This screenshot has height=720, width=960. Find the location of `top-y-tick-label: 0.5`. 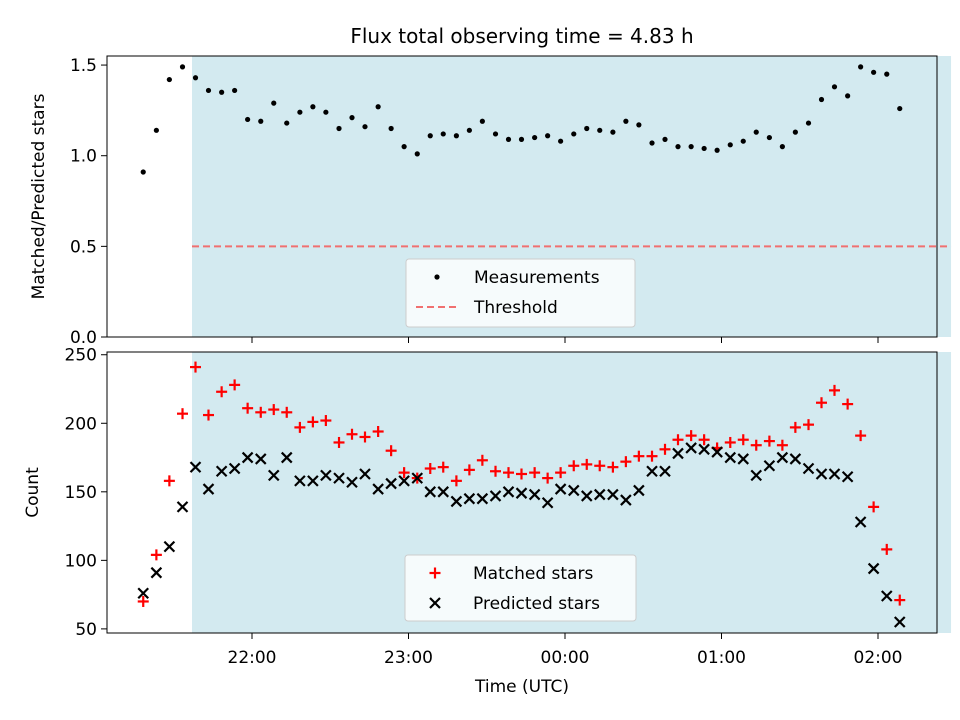

top-y-tick-label: 0.5 is located at coordinates (83, 247).